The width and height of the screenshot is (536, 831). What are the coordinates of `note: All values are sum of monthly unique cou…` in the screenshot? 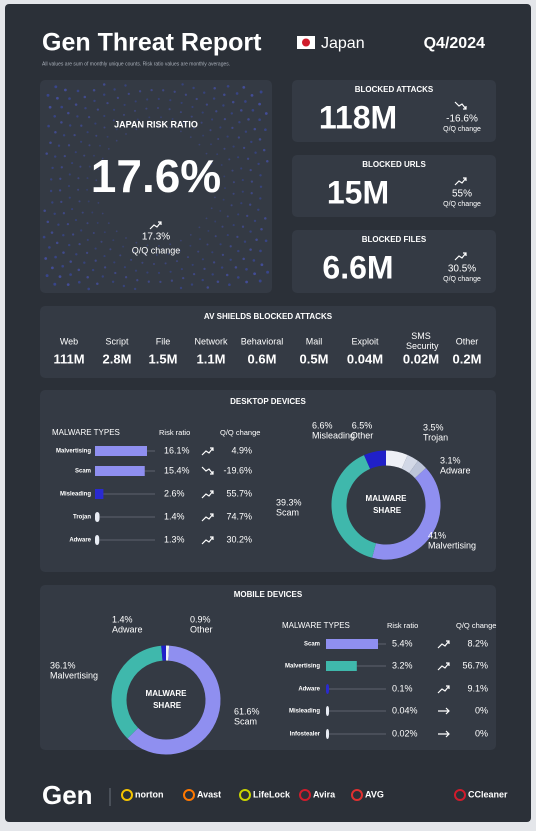 It's located at (136, 64).